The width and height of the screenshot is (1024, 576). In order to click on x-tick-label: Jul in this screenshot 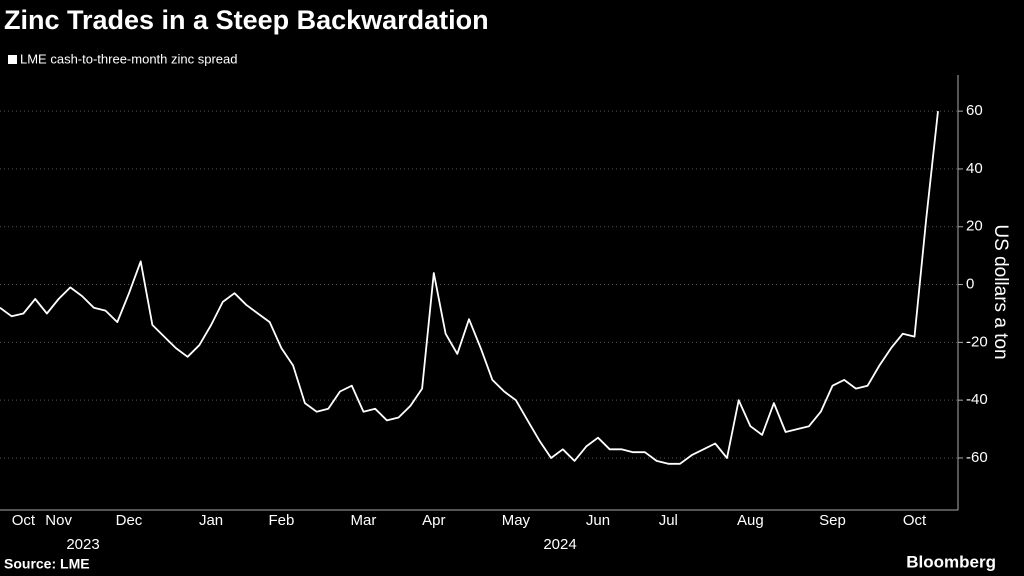, I will do `click(668, 520)`.